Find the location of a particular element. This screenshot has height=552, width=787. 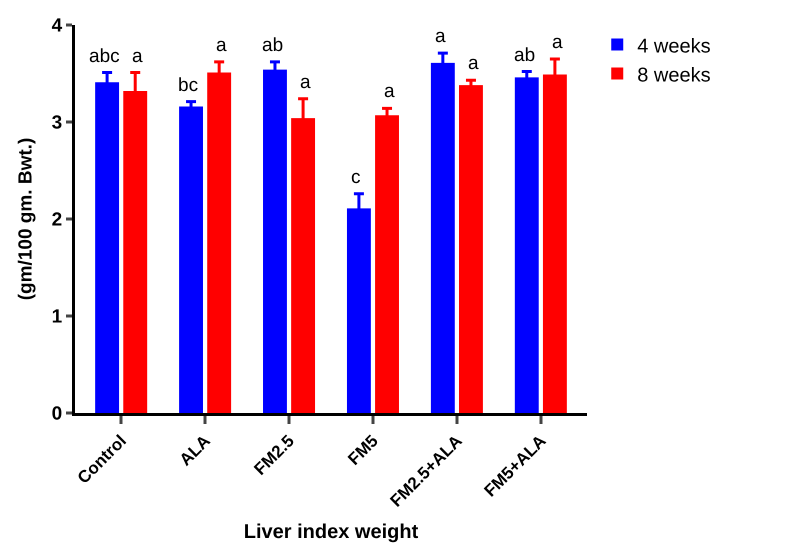

legend-label: 8 weeks is located at coordinates (674, 75).